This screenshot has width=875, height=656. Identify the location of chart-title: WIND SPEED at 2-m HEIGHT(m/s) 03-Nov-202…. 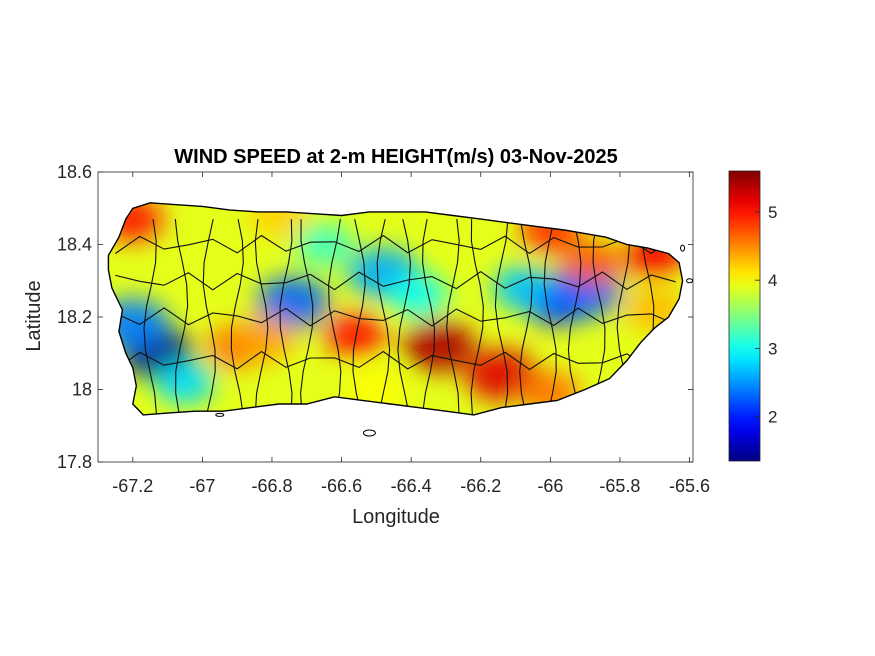
(395, 157).